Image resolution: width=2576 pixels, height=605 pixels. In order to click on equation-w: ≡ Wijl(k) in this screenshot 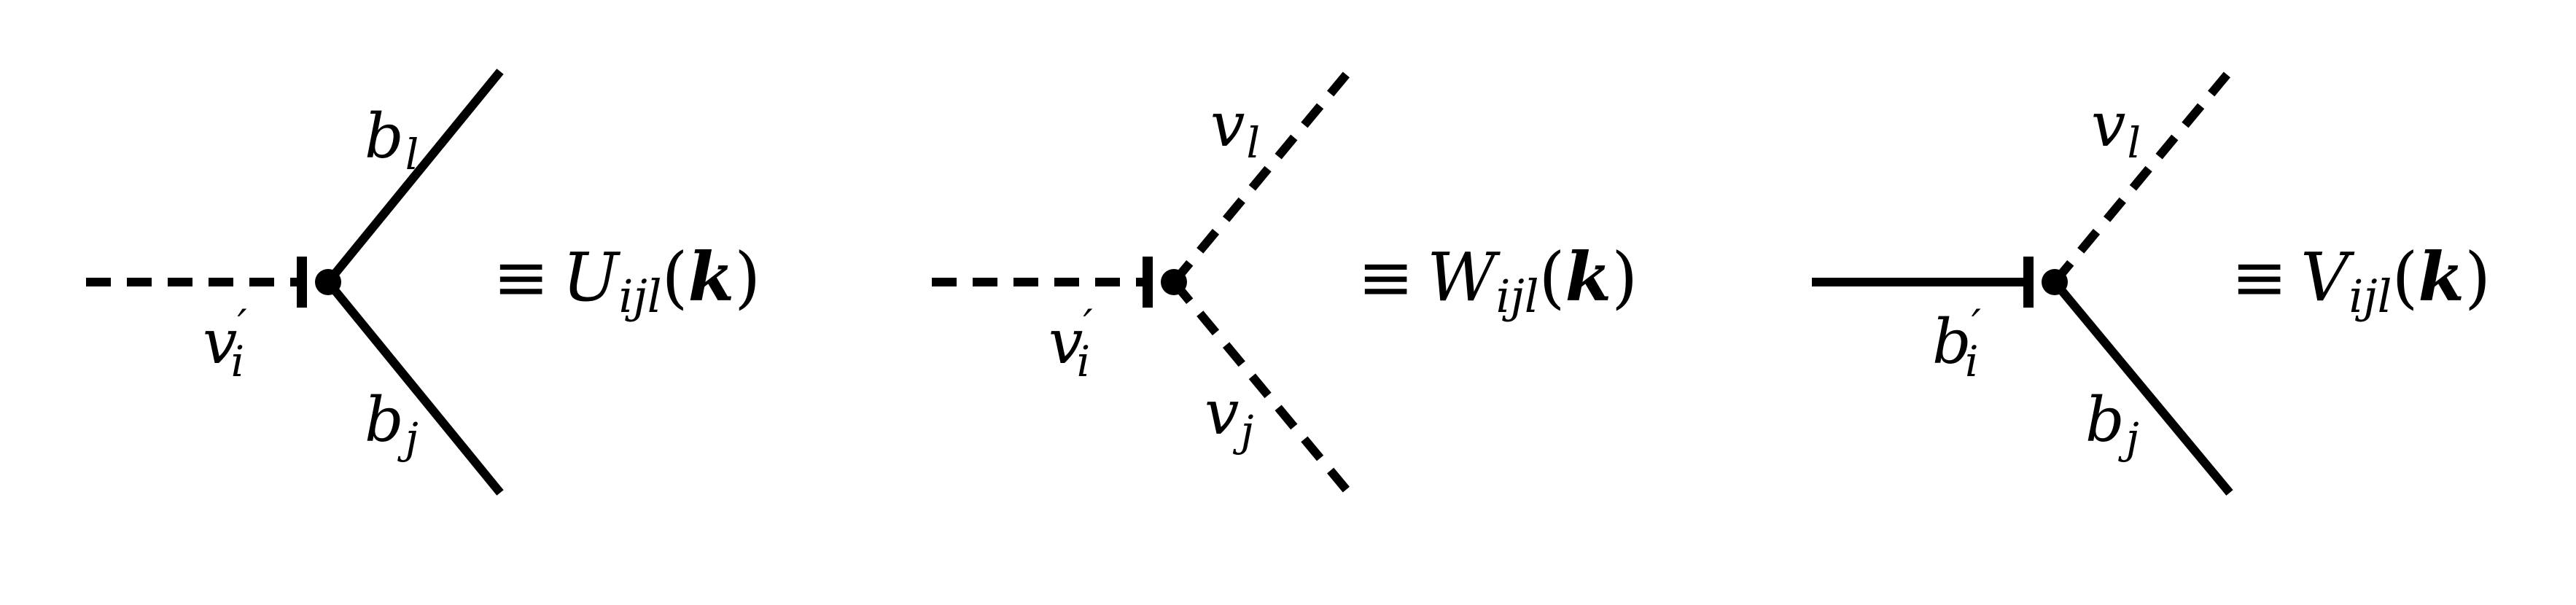, I will do `click(1498, 280)`.